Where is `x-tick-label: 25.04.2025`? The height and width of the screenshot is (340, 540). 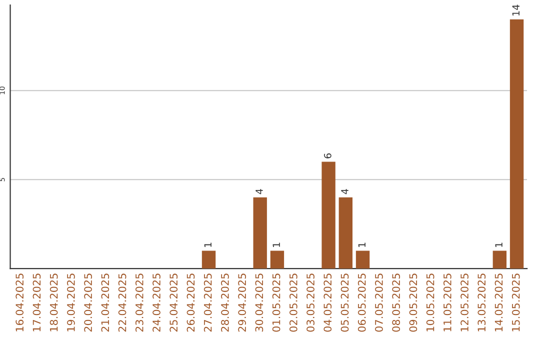
x-tick-label: 25.04.2025 is located at coordinates (174, 303).